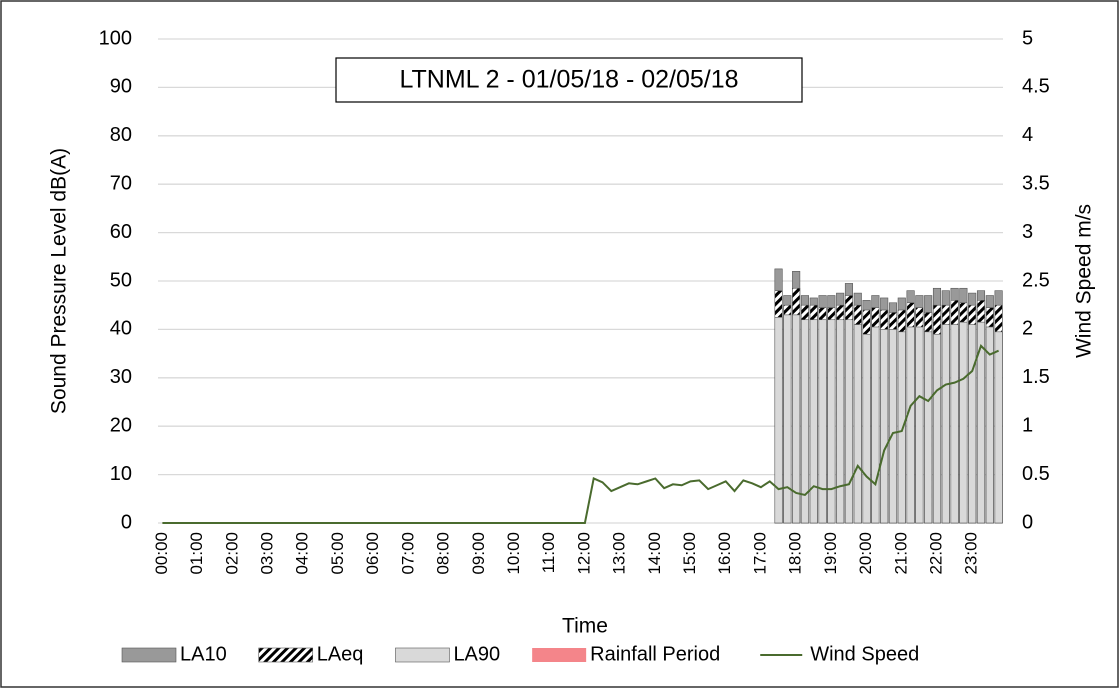 This screenshot has width=1119, height=688. I want to click on y-tick-label: 40, so click(121, 329).